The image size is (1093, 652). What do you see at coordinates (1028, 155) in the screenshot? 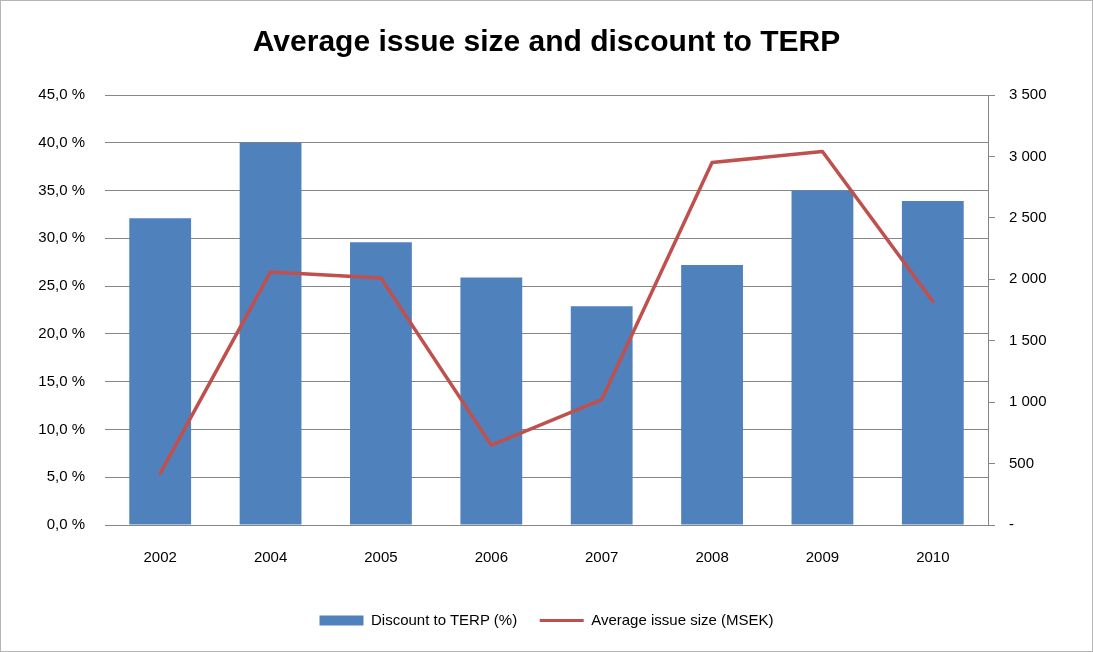
I see `y2-tick-label: 3 000` at bounding box center [1028, 155].